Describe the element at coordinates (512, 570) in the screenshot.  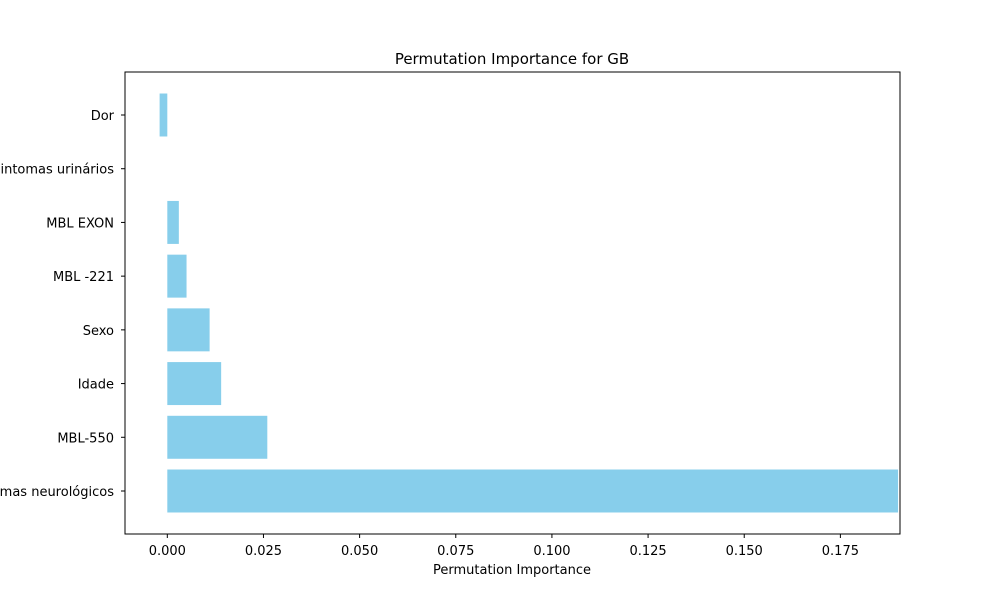
I see `x-axis-label: Permutation Importance` at that location.